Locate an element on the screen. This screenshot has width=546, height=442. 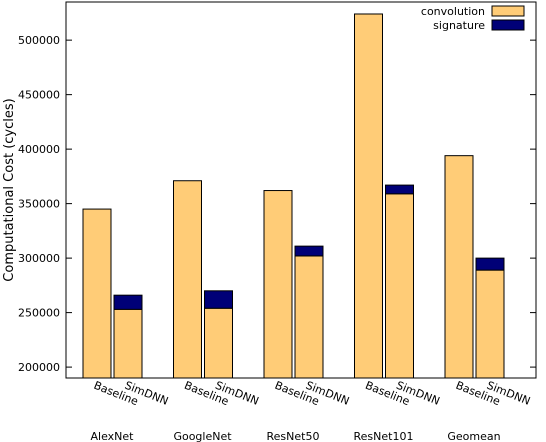
group-label: ResNet101 is located at coordinates (384, 436).